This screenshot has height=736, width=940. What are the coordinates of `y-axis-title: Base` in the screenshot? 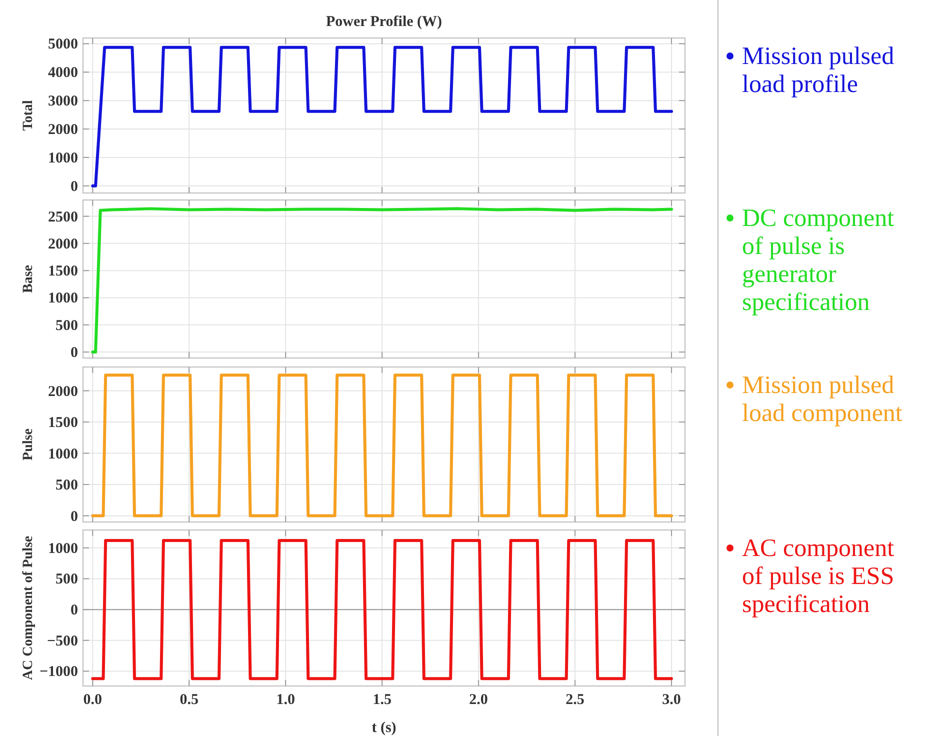 It's located at (28, 279).